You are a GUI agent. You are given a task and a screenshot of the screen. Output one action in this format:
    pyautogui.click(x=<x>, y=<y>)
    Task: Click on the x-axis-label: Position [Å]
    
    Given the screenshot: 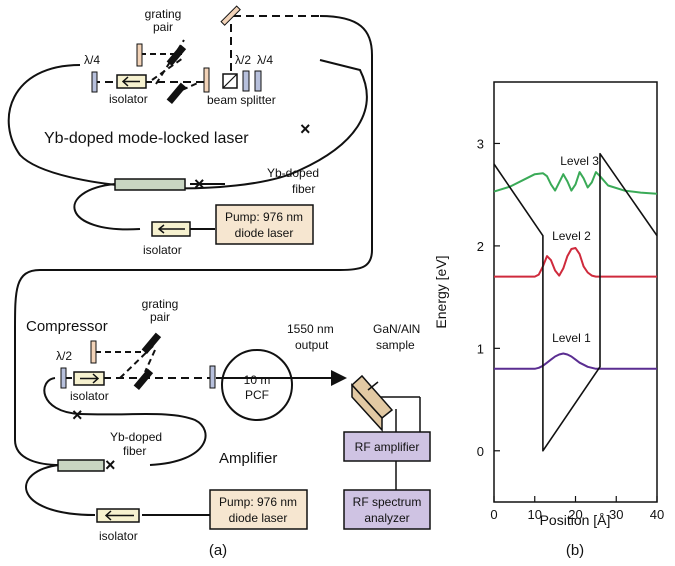 What is the action you would take?
    pyautogui.click(x=575, y=520)
    